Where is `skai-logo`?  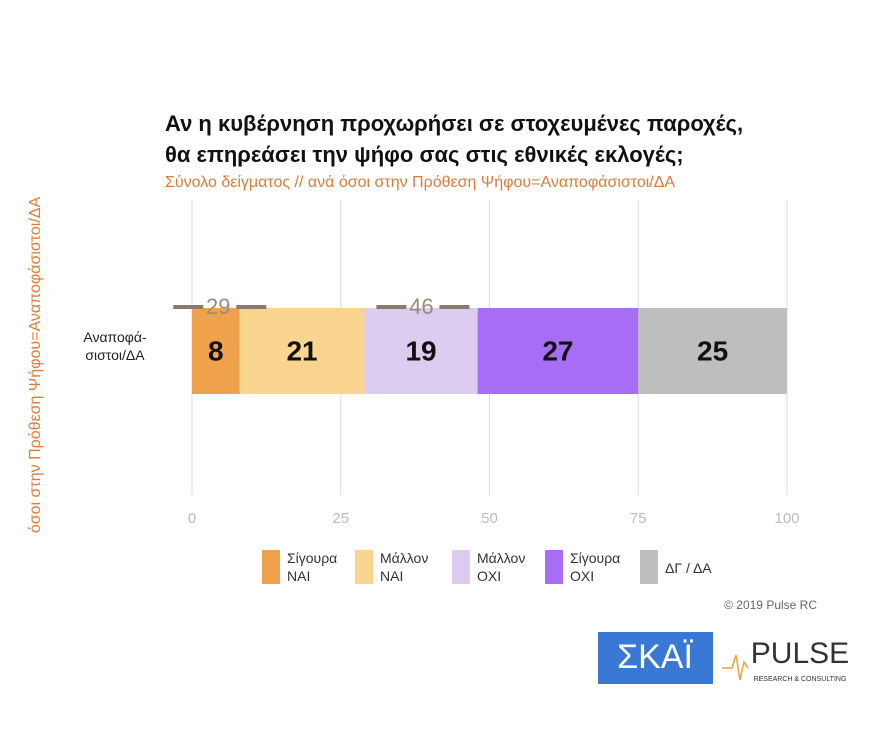
skai-logo is located at coordinates (655, 658).